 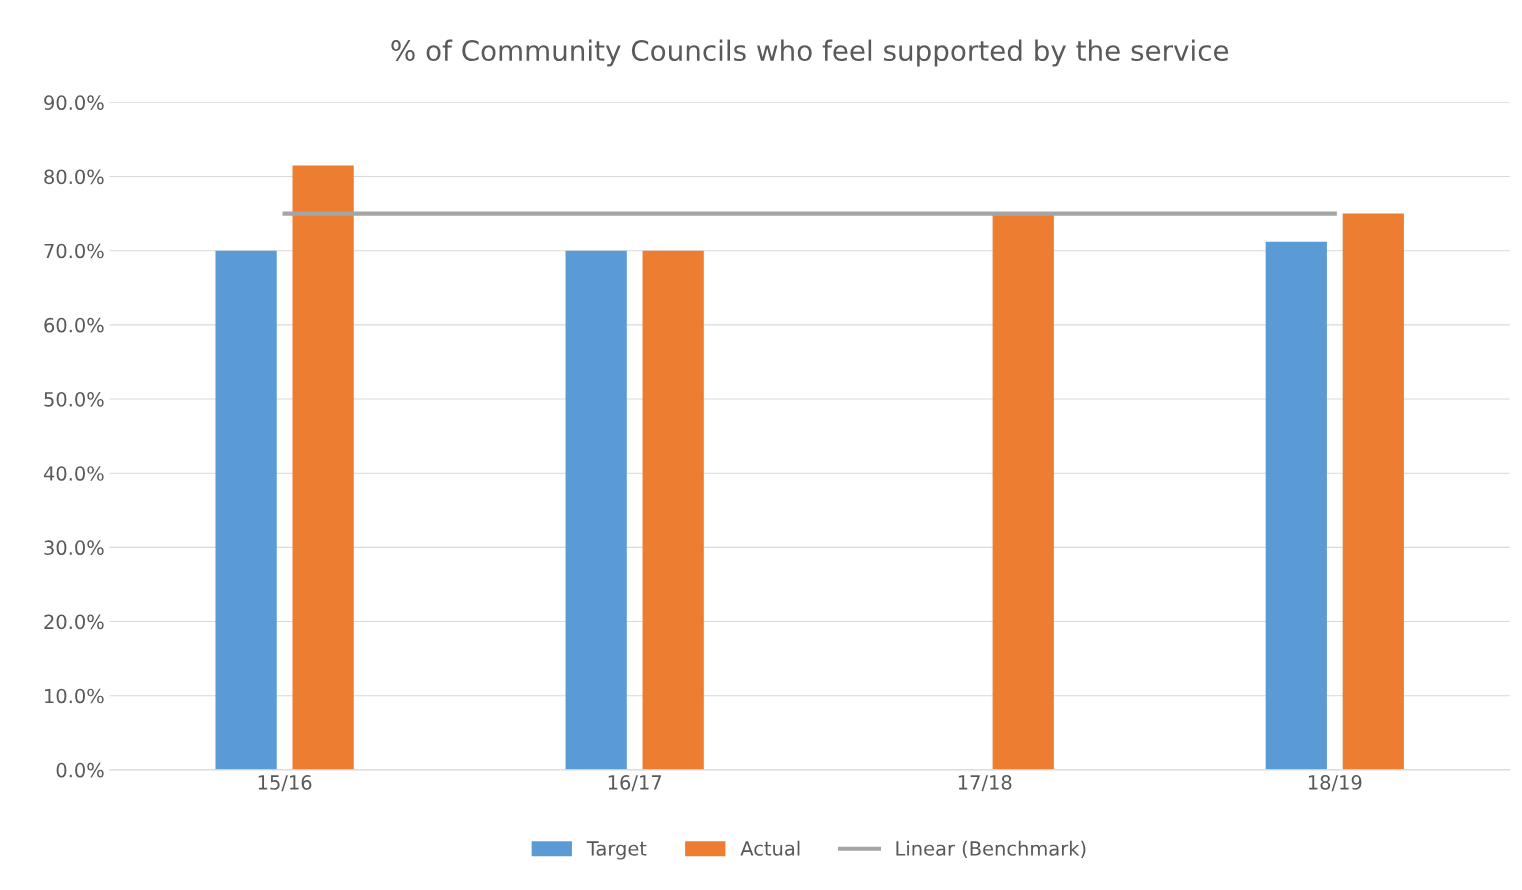 I want to click on x-tick-label: 17/18, so click(x=985, y=783).